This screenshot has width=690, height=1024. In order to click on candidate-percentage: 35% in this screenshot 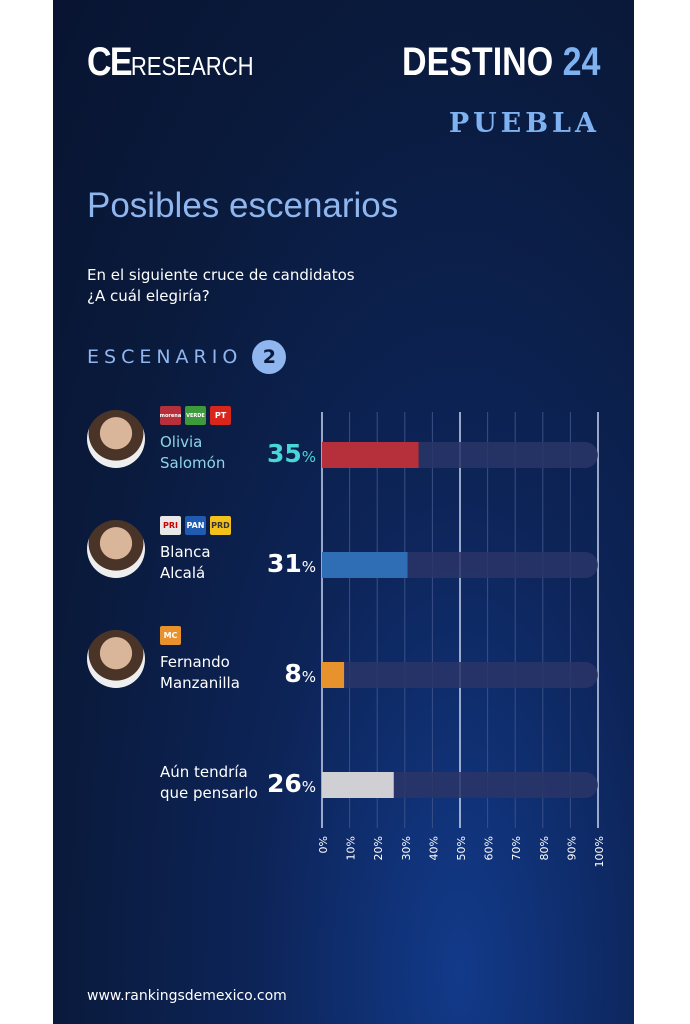, I will do `click(291, 453)`.